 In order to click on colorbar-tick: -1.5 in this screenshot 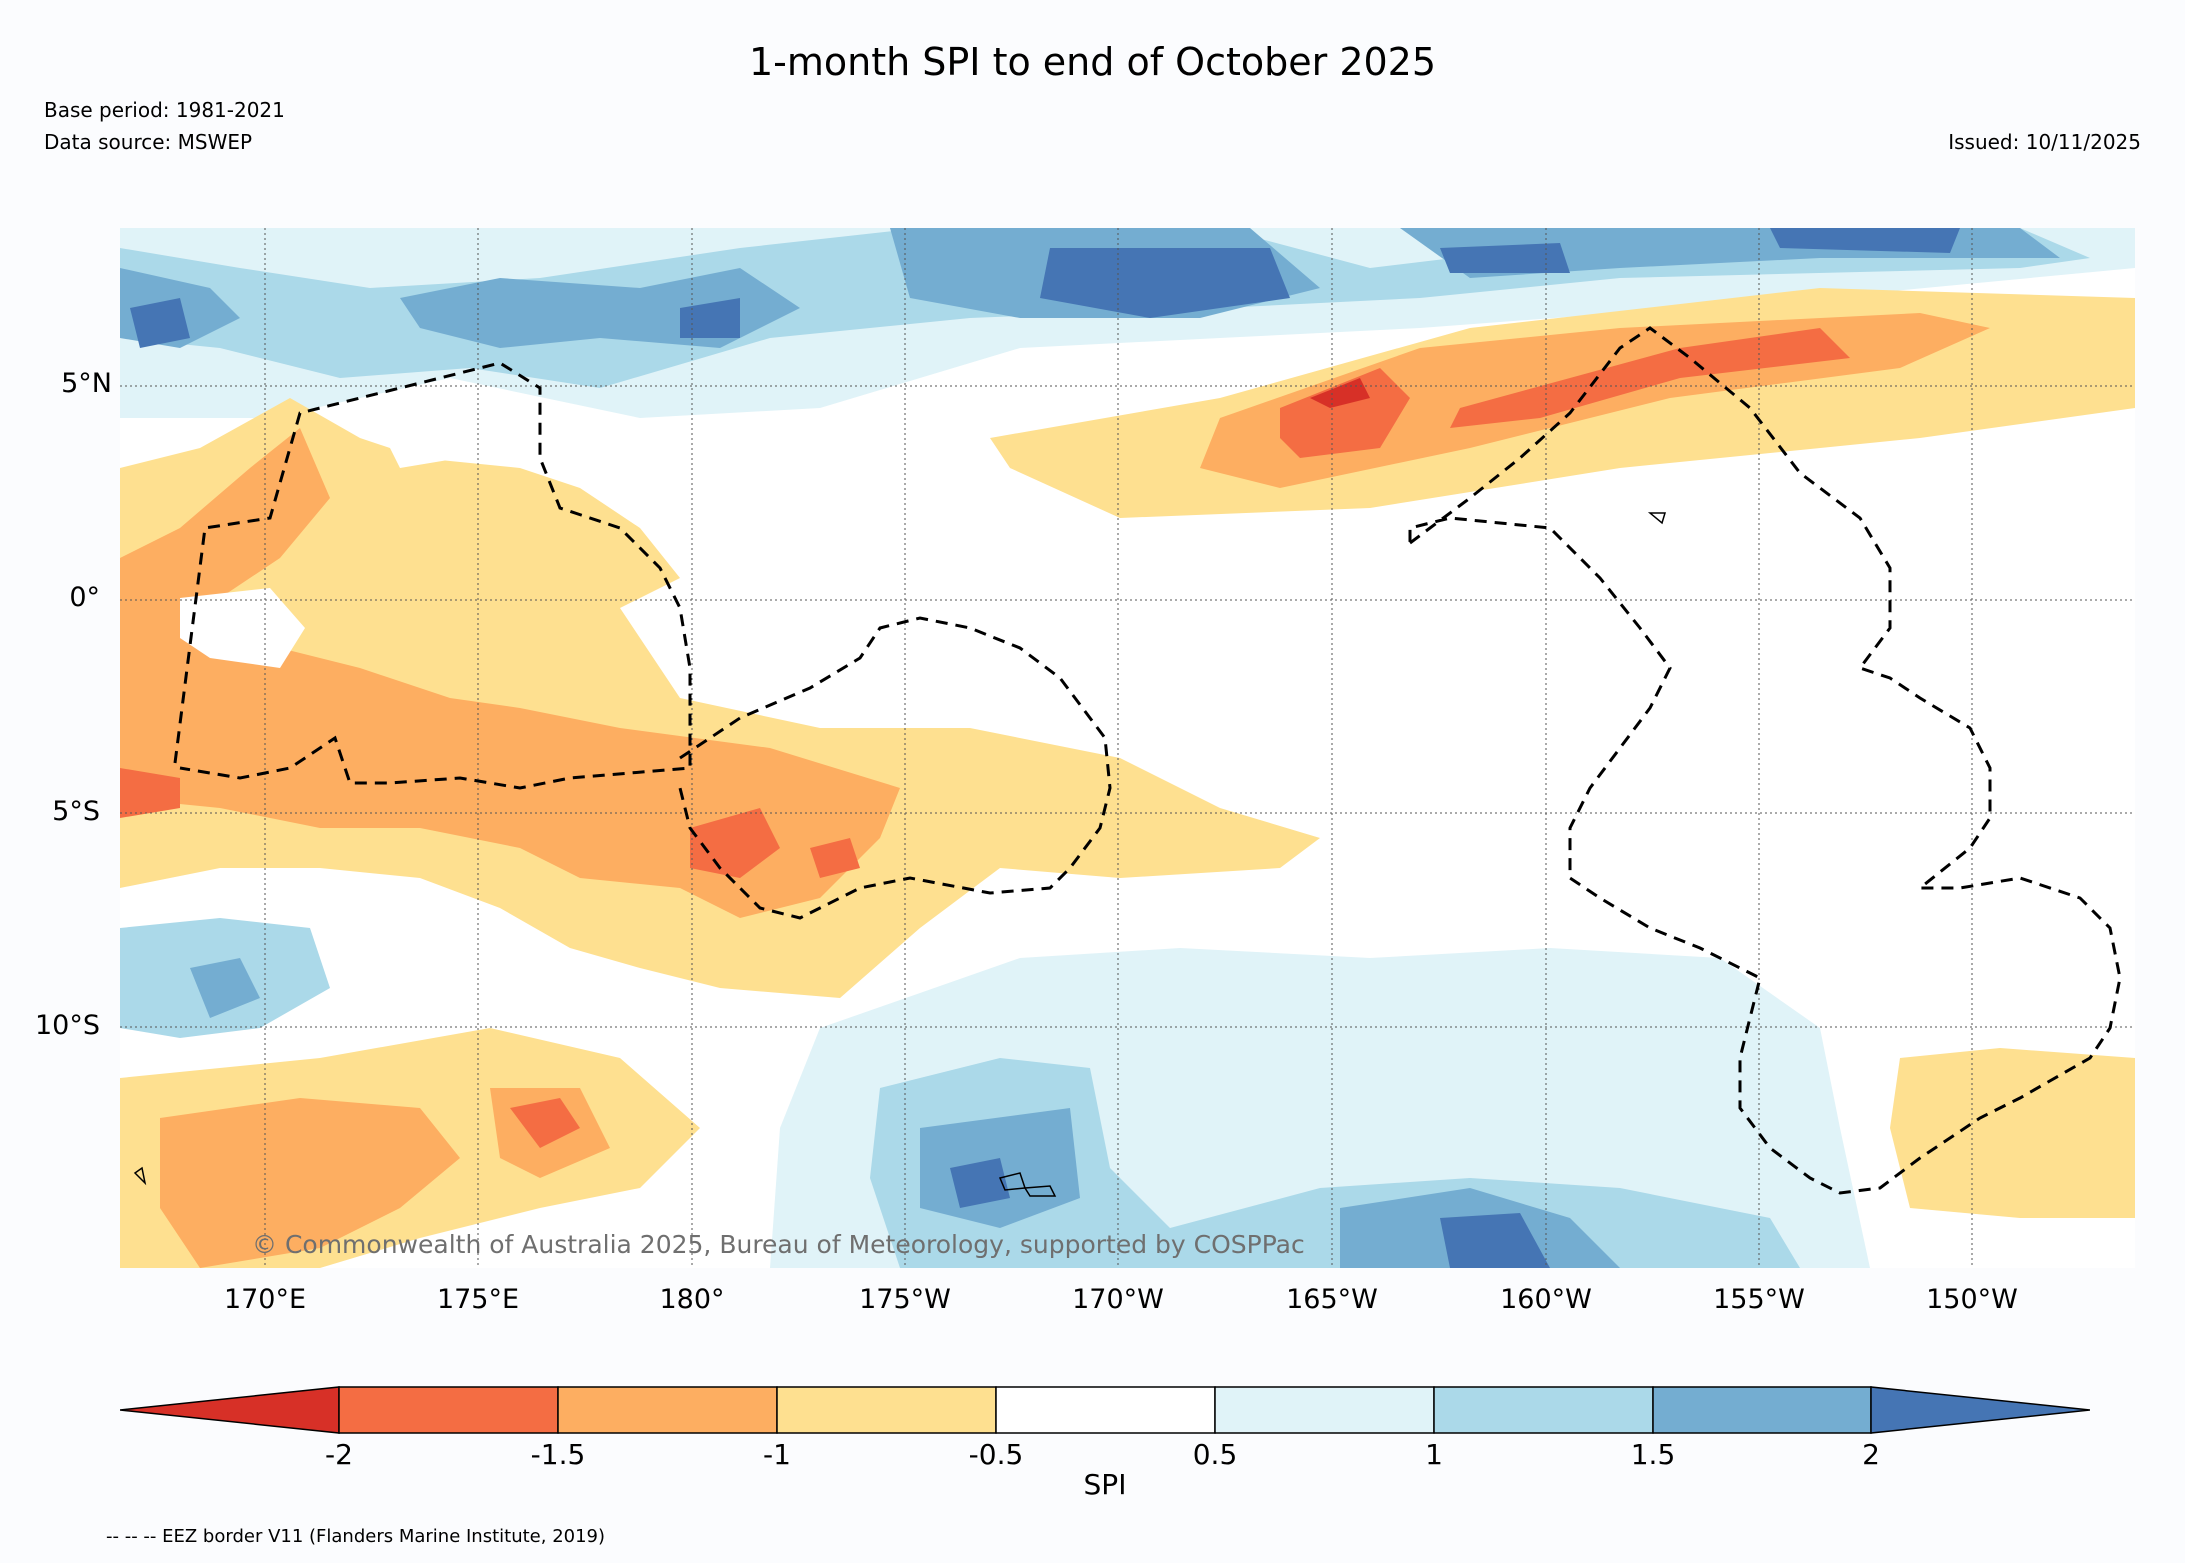, I will do `click(558, 1454)`.